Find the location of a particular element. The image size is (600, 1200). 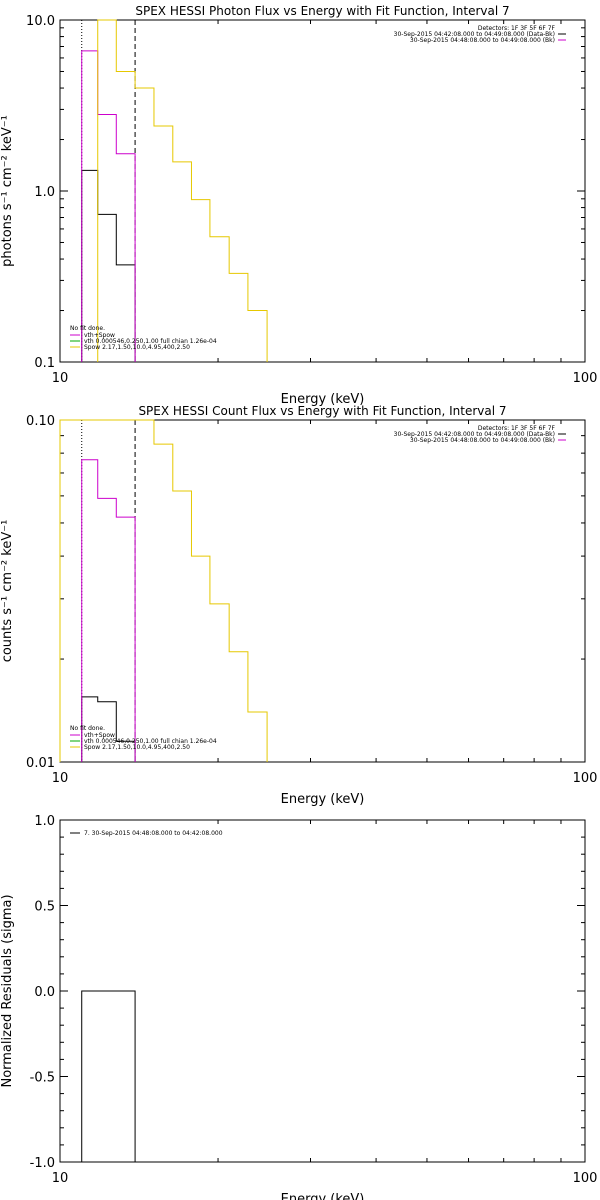

y-tick-label: 0.10 is located at coordinates (40, 421).